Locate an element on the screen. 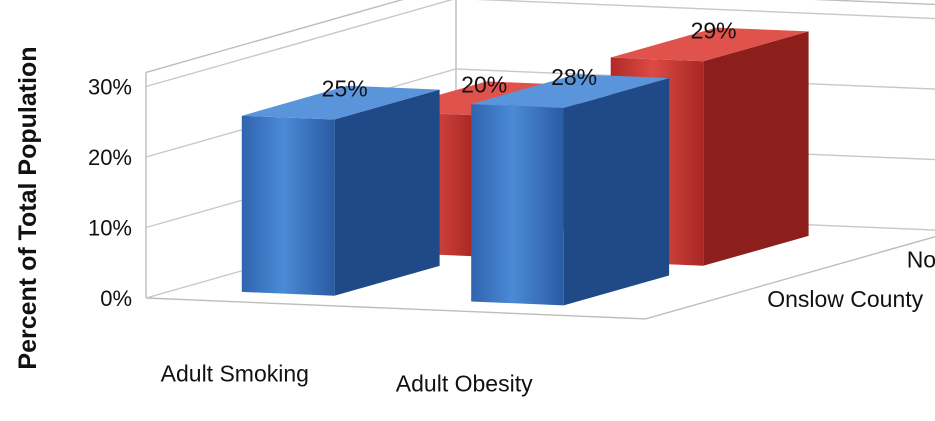 The height and width of the screenshot is (421, 935). y-tick-label: 10% is located at coordinates (110, 228).